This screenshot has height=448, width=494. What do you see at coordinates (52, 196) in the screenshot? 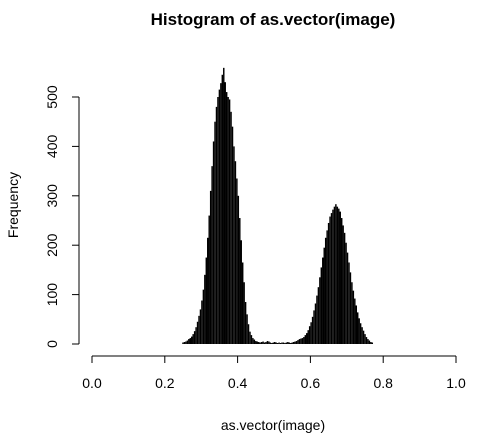
I see `y-tick-label: 300` at bounding box center [52, 196].